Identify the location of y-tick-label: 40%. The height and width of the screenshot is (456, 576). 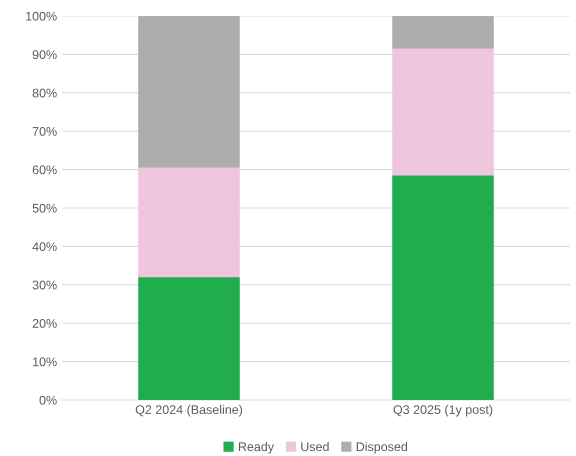
(44, 247).